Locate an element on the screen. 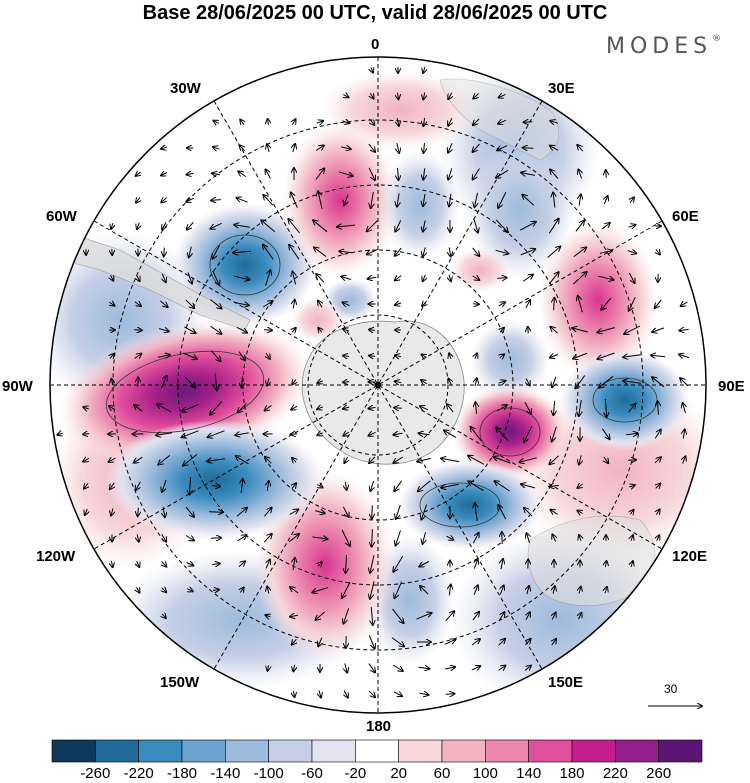 The width and height of the screenshot is (750, 783). lon-label-30e: 30E is located at coordinates (561, 88).